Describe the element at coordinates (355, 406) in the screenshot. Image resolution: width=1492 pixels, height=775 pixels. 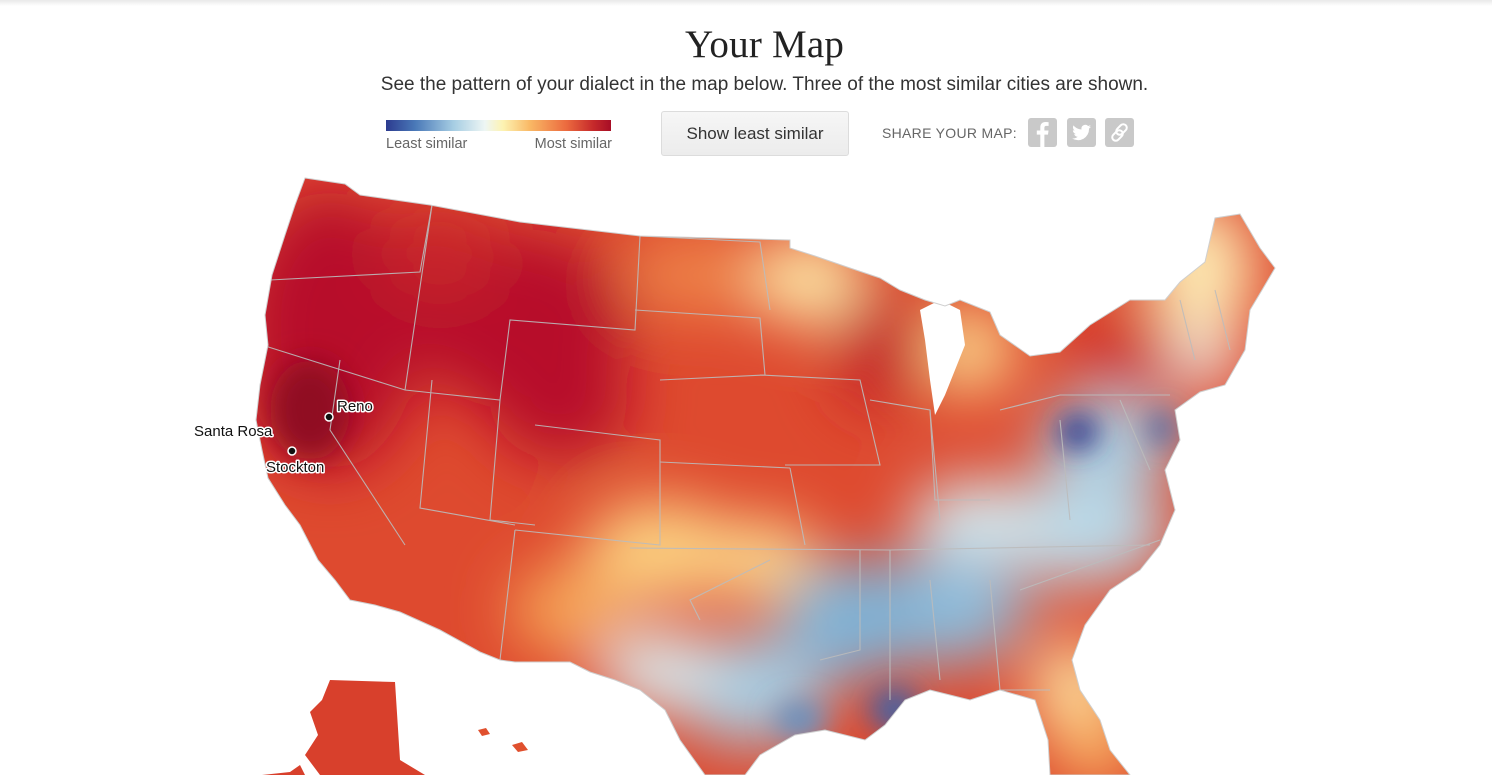
I see `city-label-reno: Reno` at that location.